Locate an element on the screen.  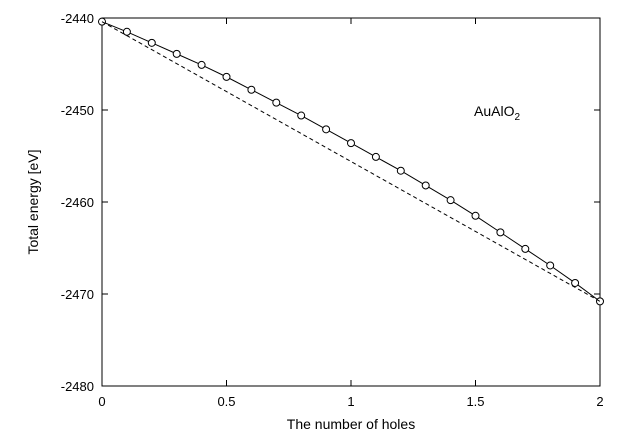
y-axis-label: Total energy [eV] is located at coordinates (33, 201).